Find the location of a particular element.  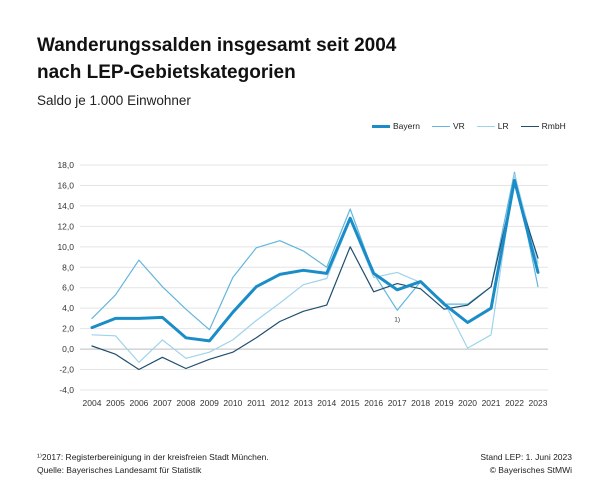

x-tick-label: 2021 is located at coordinates (491, 403).